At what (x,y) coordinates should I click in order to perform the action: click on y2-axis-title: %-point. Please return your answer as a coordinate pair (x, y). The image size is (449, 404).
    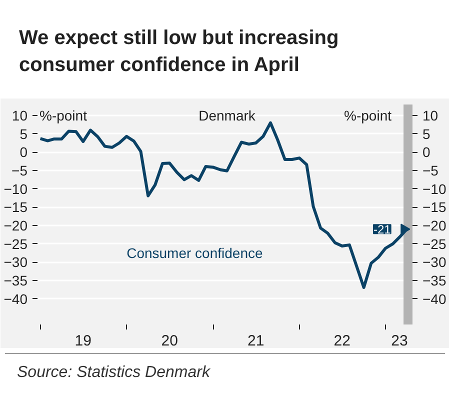
    Looking at the image, I should click on (368, 116).